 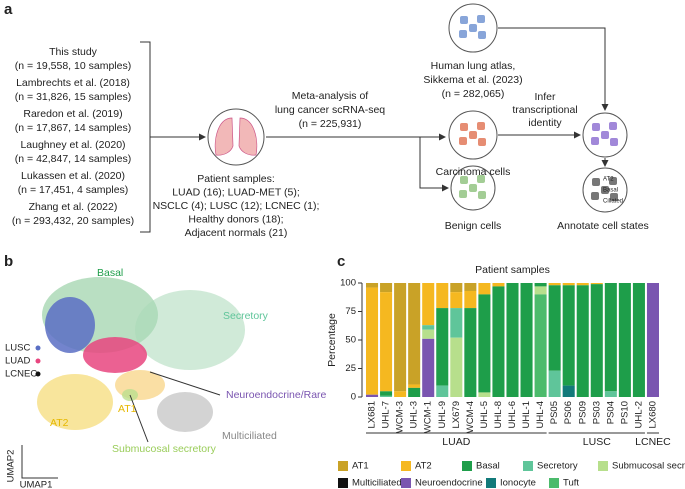 I want to click on benign-label: Benign cells, so click(x=473, y=226).